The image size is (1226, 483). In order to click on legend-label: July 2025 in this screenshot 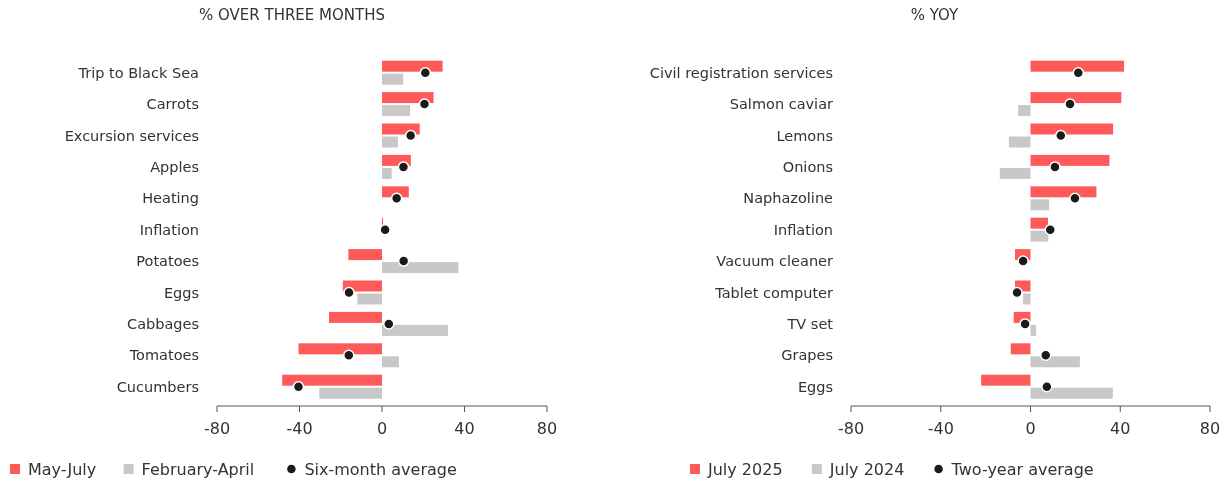, I will do `click(745, 469)`.